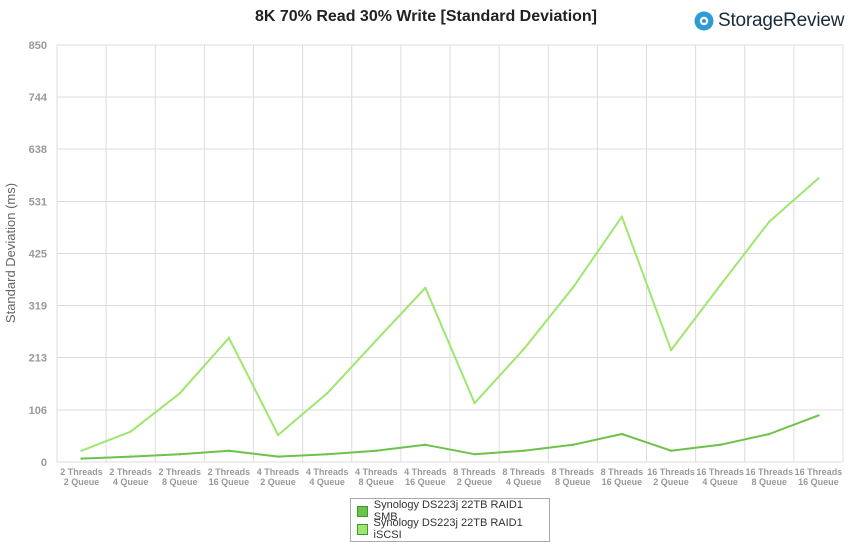 This screenshot has height=542, width=852. What do you see at coordinates (781, 20) in the screenshot?
I see `brand-name: StorageReview` at bounding box center [781, 20].